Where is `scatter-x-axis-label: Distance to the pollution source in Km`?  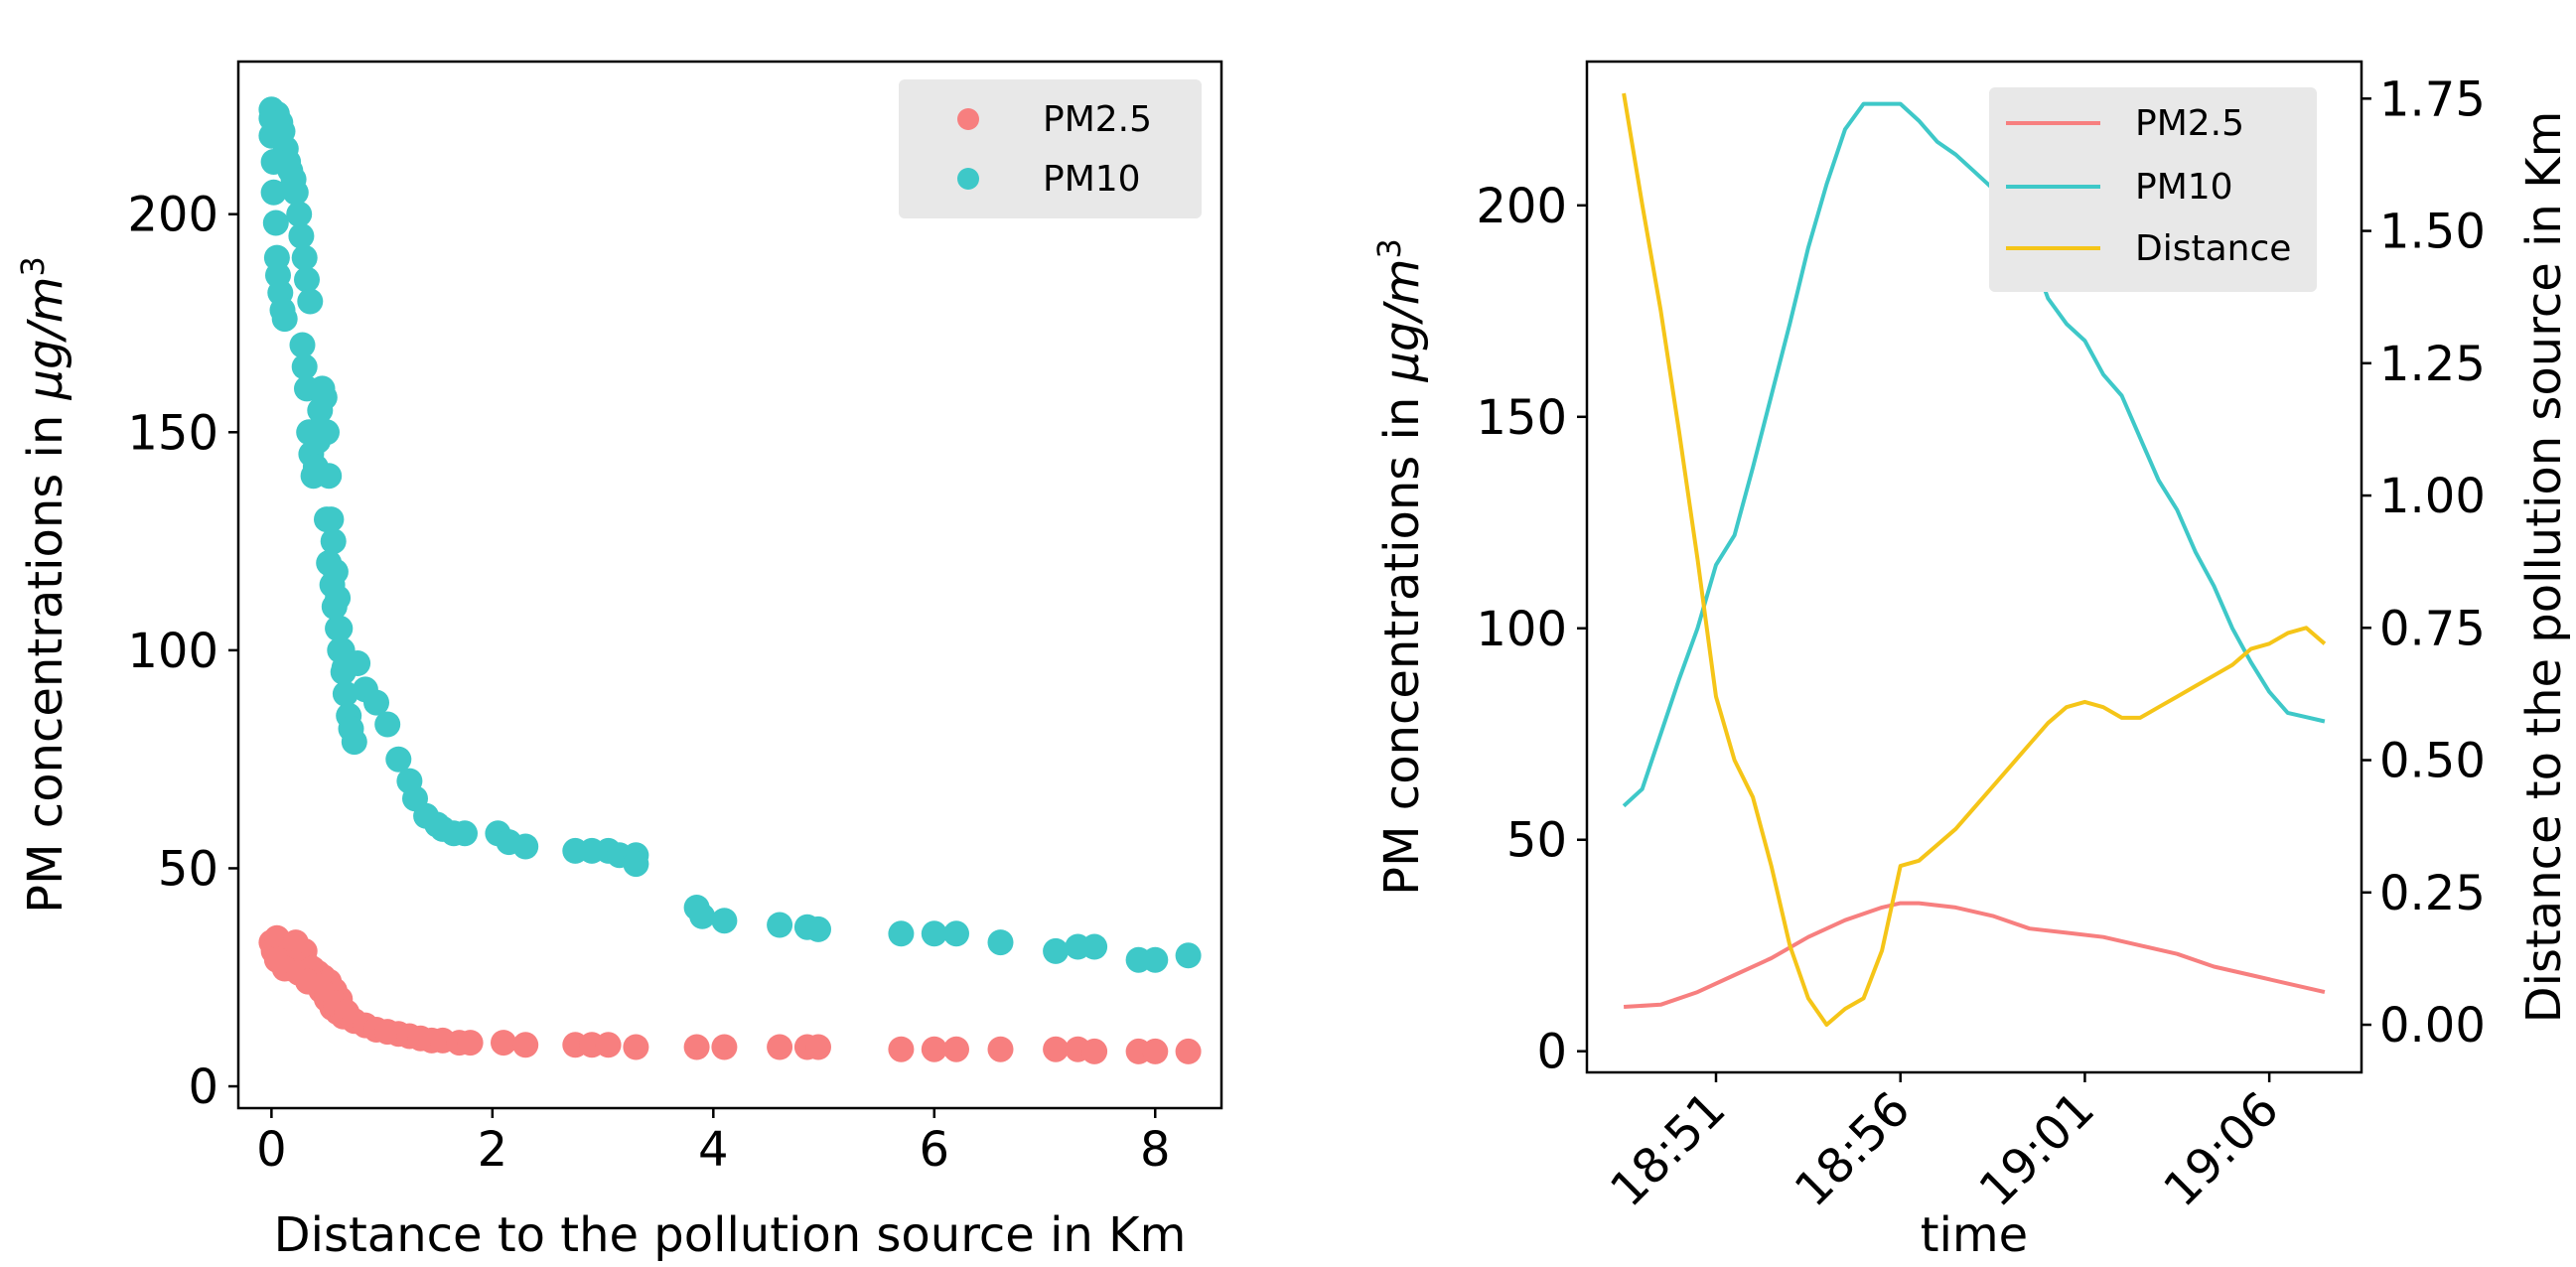
scatter-x-axis-label: Distance to the pollution source in Km is located at coordinates (731, 1235).